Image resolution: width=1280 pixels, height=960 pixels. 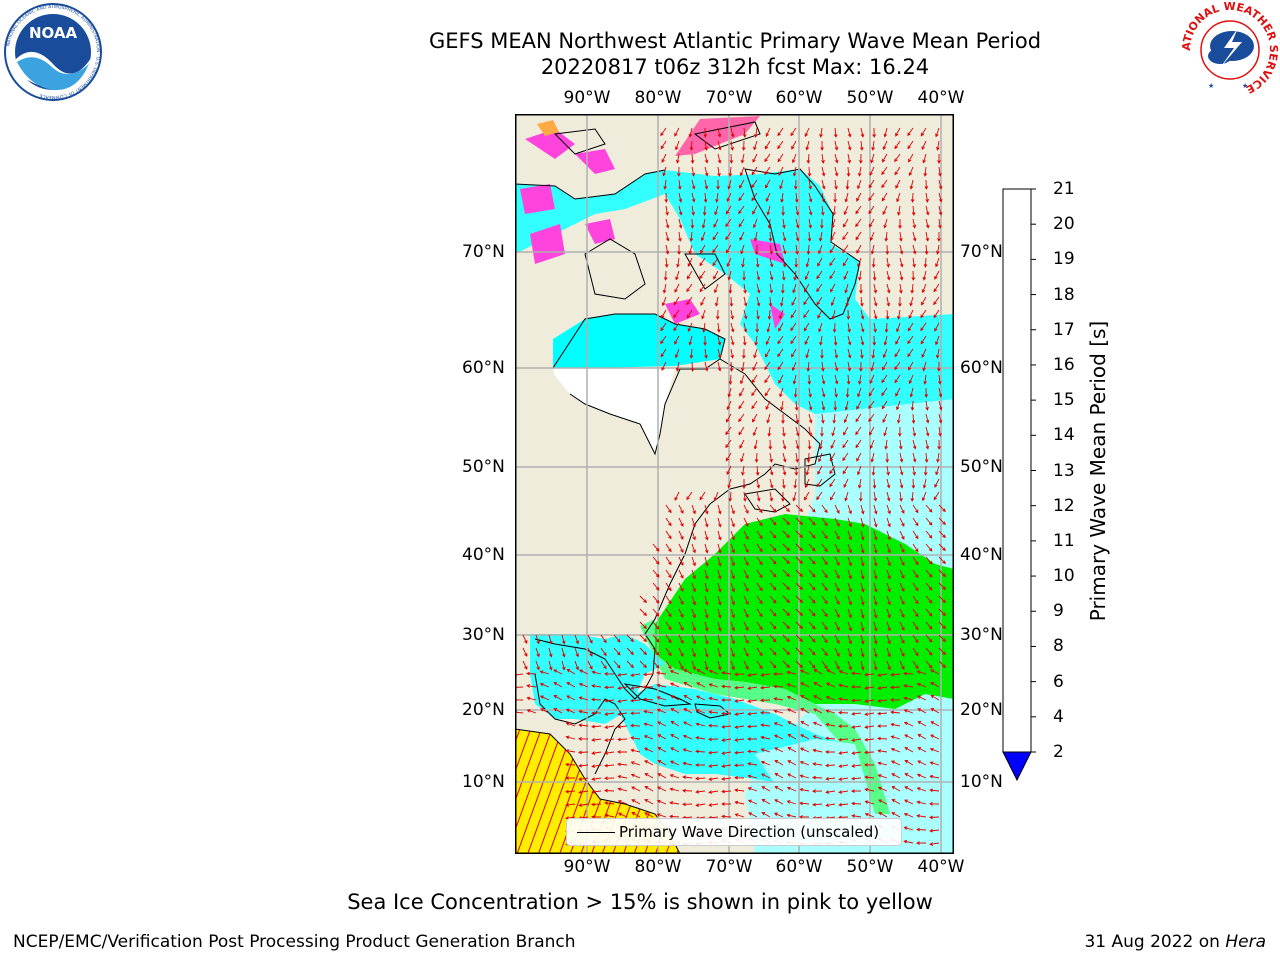 What do you see at coordinates (799, 867) in the screenshot?
I see `lon-label-bottom: 60°W` at bounding box center [799, 867].